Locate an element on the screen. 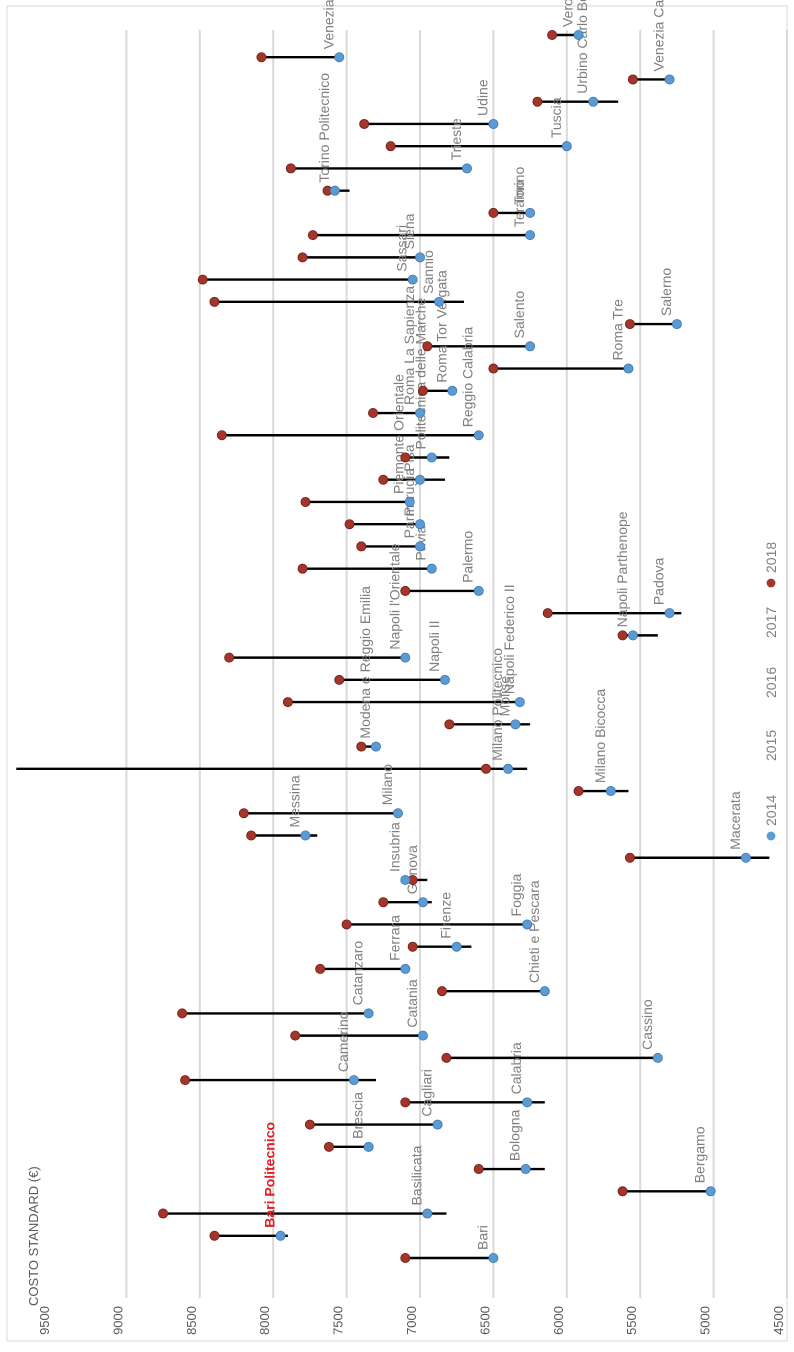 The image size is (794, 1352). y-axis-title: COSTO STANDARD (€) is located at coordinates (33, 1236).